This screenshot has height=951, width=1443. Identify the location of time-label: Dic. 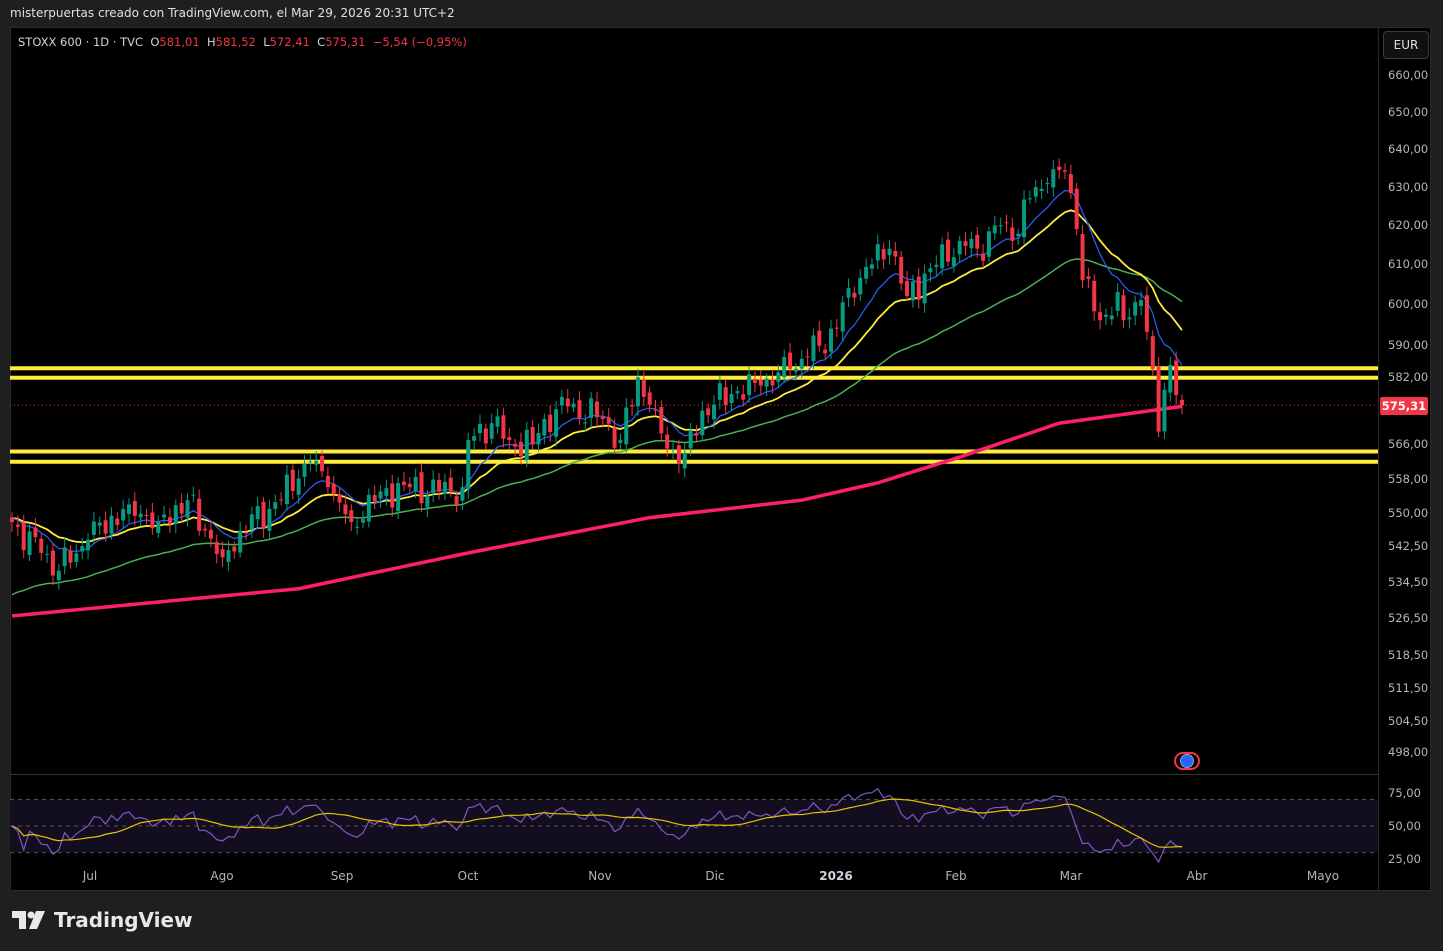
(715, 876).